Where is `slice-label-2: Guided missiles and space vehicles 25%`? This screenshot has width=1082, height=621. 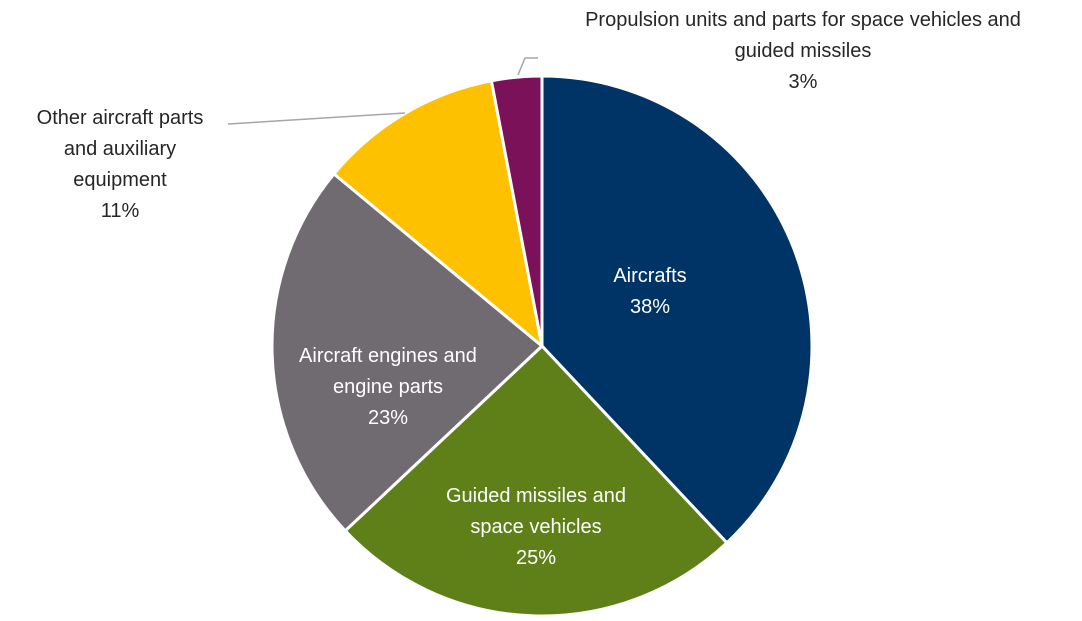 slice-label-2: Guided missiles and space vehicles 25% is located at coordinates (536, 527).